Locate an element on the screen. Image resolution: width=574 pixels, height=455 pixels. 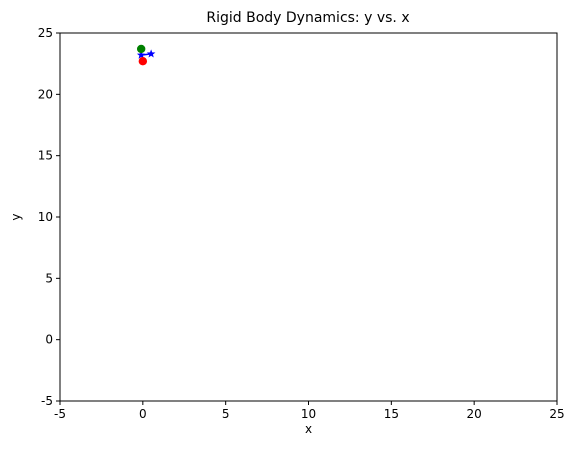
y-axis: -5 0 5 10 15 20 25 is located at coordinates (49, 217).